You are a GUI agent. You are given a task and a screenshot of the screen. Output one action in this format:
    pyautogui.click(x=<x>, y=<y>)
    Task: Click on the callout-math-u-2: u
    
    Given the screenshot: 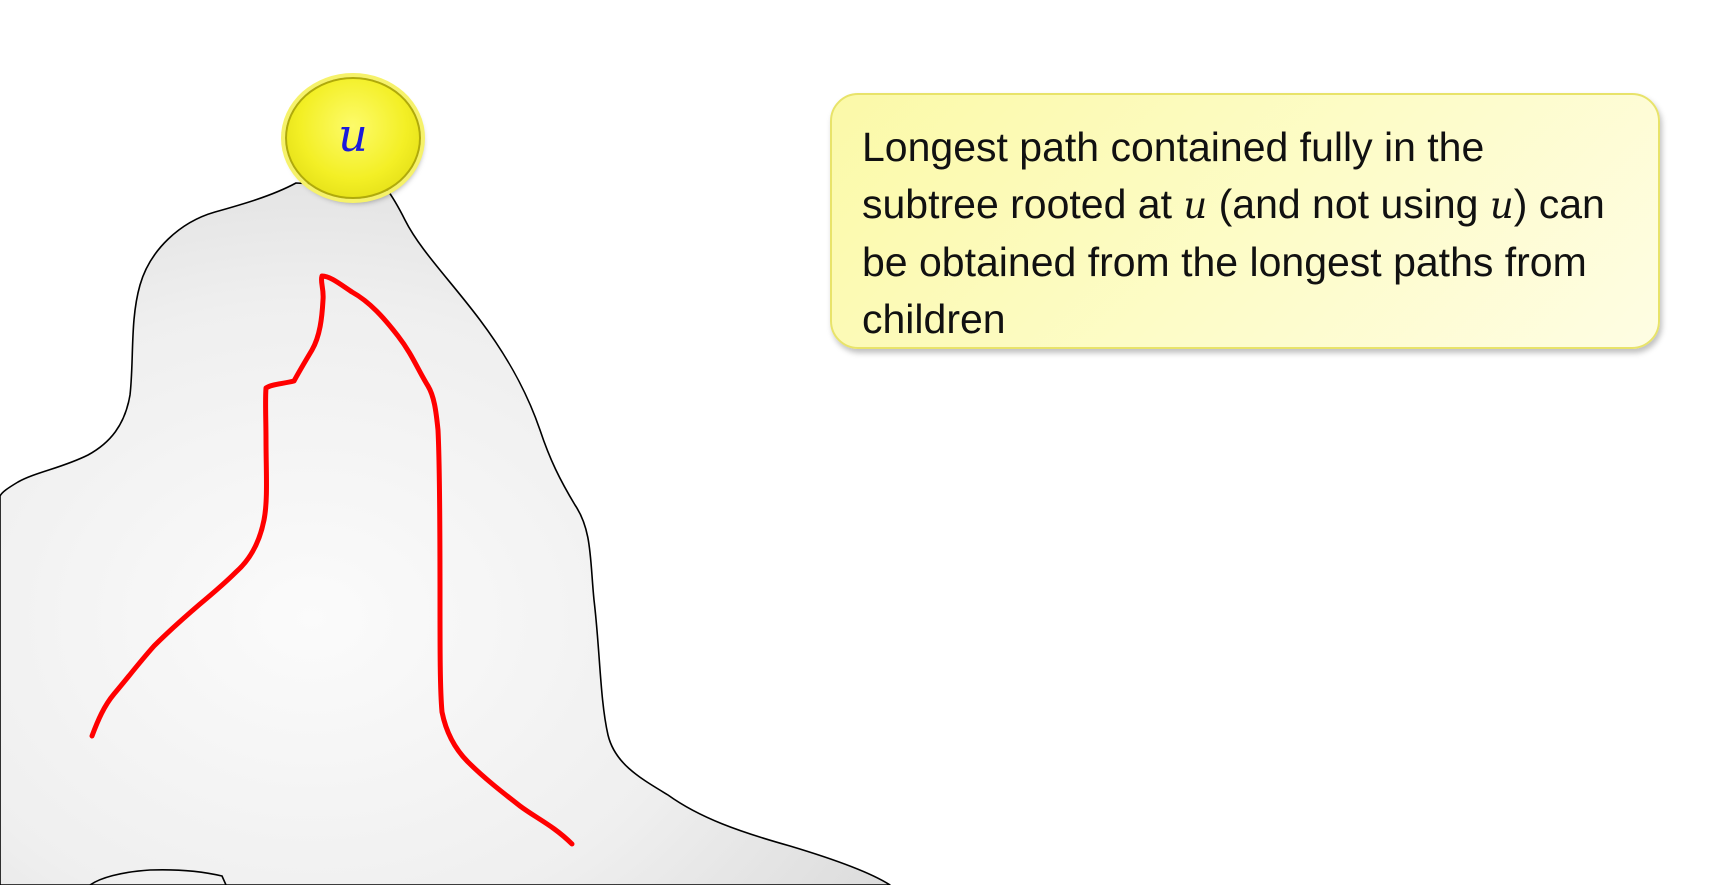 What is the action you would take?
    pyautogui.click(x=1501, y=205)
    